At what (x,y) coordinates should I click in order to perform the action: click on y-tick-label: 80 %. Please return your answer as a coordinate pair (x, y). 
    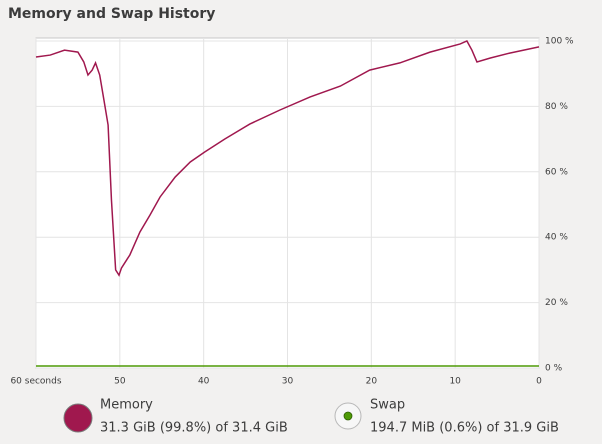
    Looking at the image, I should click on (556, 107).